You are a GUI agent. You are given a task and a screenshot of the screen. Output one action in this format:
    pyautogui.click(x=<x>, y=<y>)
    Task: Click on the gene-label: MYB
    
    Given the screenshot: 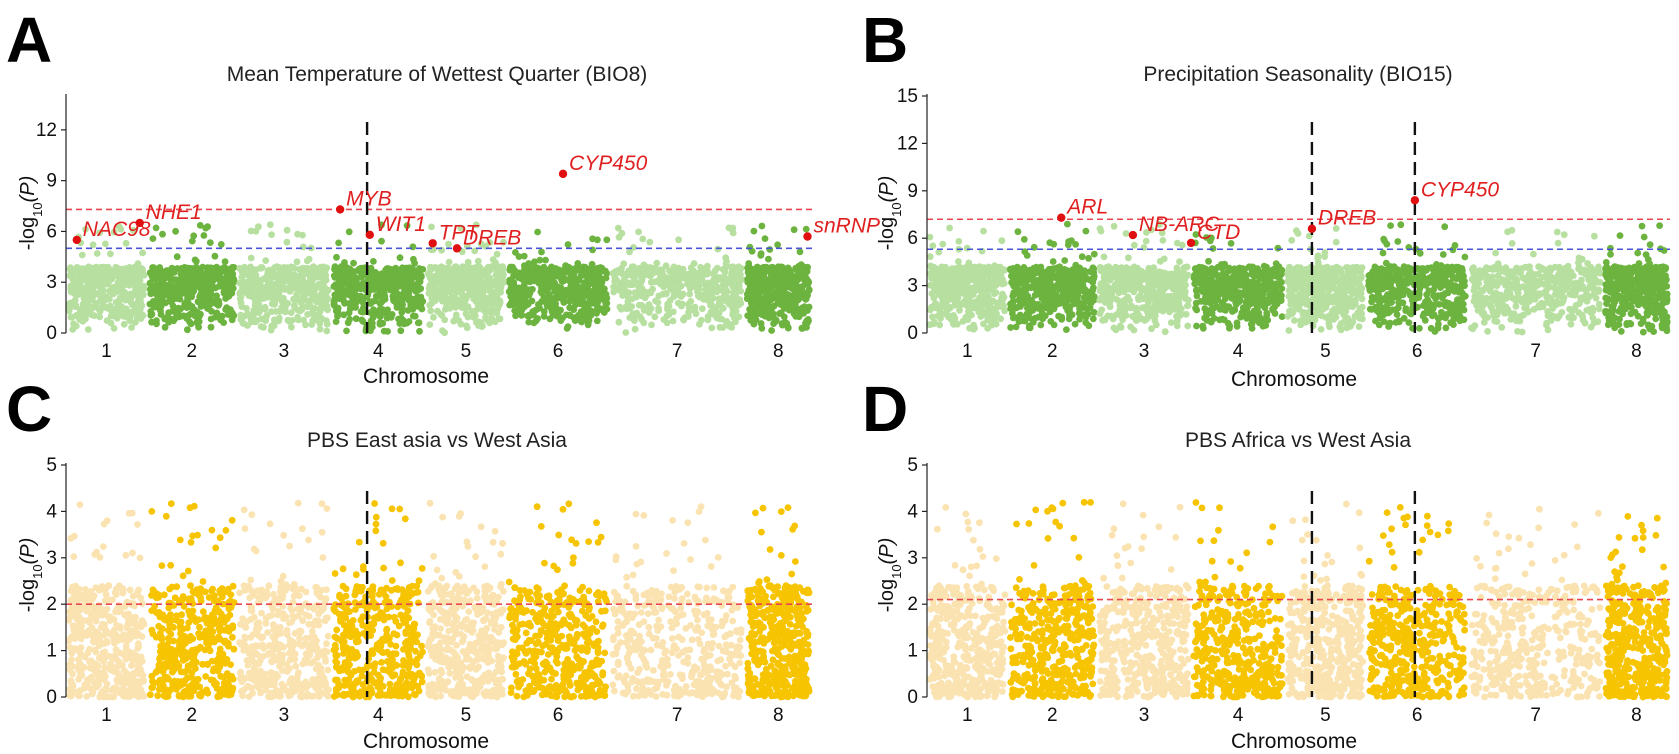 What is the action you would take?
    pyautogui.click(x=369, y=198)
    